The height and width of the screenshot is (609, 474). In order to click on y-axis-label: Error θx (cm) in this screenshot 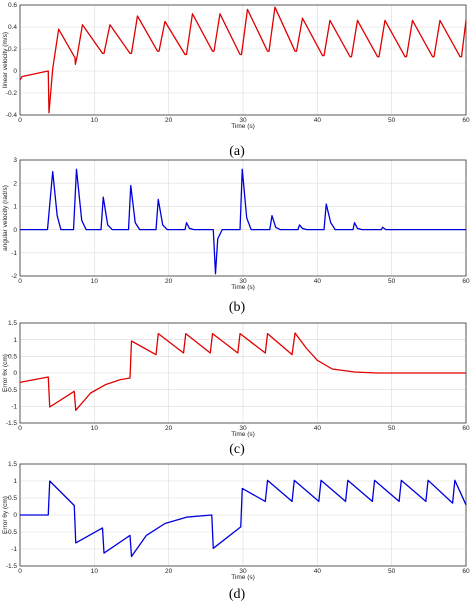, I will do `click(5, 373)`.